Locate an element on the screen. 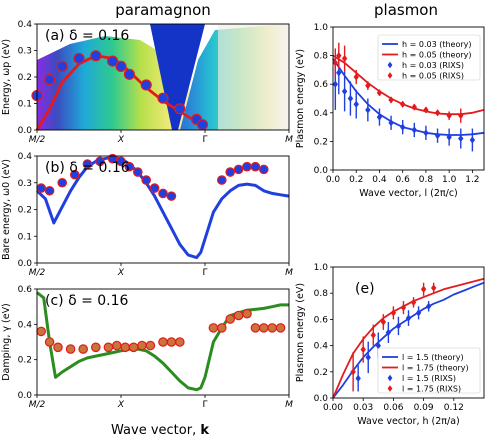 The width and height of the screenshot is (498, 439). xtick-label-d: 0.4 is located at coordinates (379, 180).